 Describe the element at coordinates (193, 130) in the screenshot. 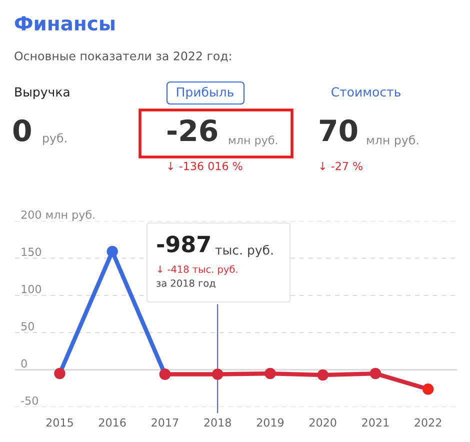

I see `text: -26` at that location.